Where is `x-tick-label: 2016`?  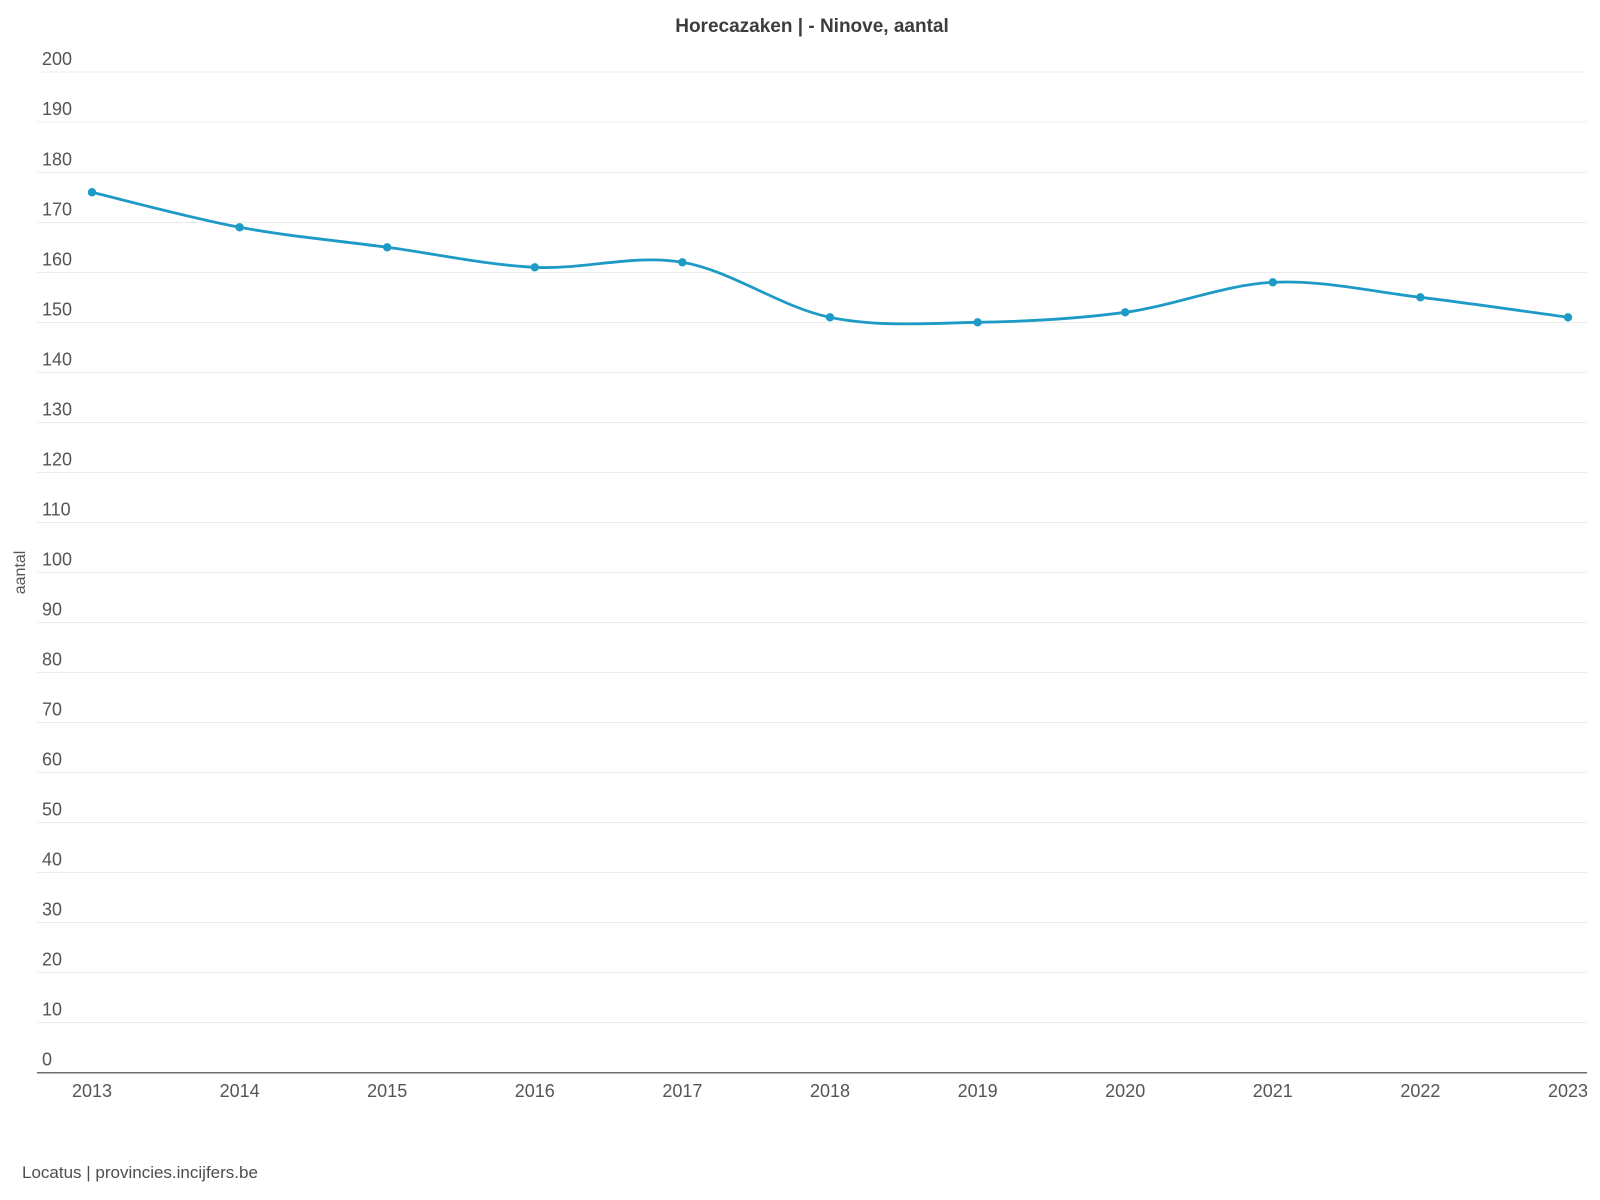 x-tick-label: 2016 is located at coordinates (535, 1091).